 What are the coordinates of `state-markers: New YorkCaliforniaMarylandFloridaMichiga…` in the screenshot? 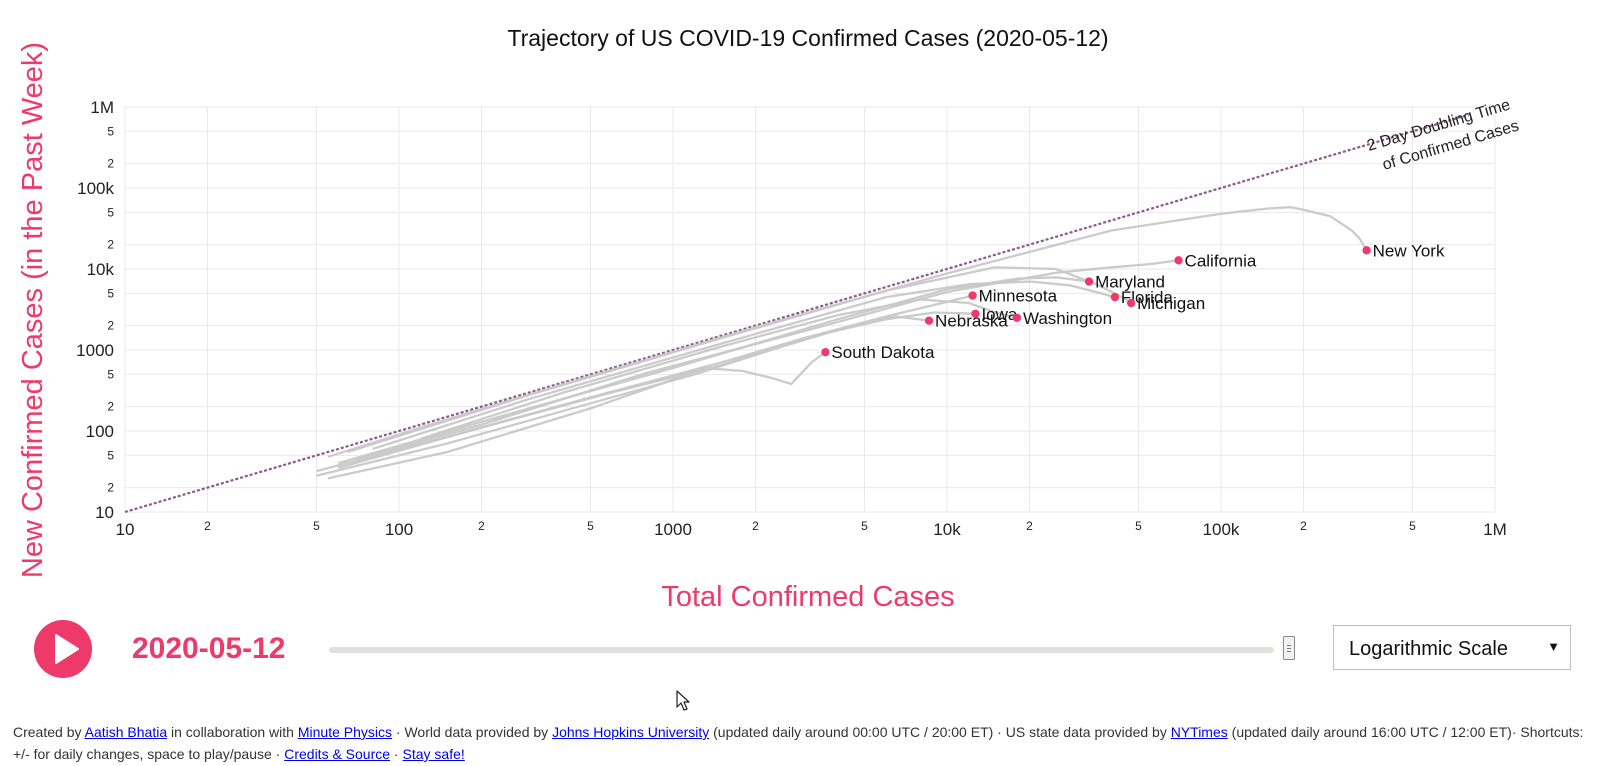 It's located at (1133, 301).